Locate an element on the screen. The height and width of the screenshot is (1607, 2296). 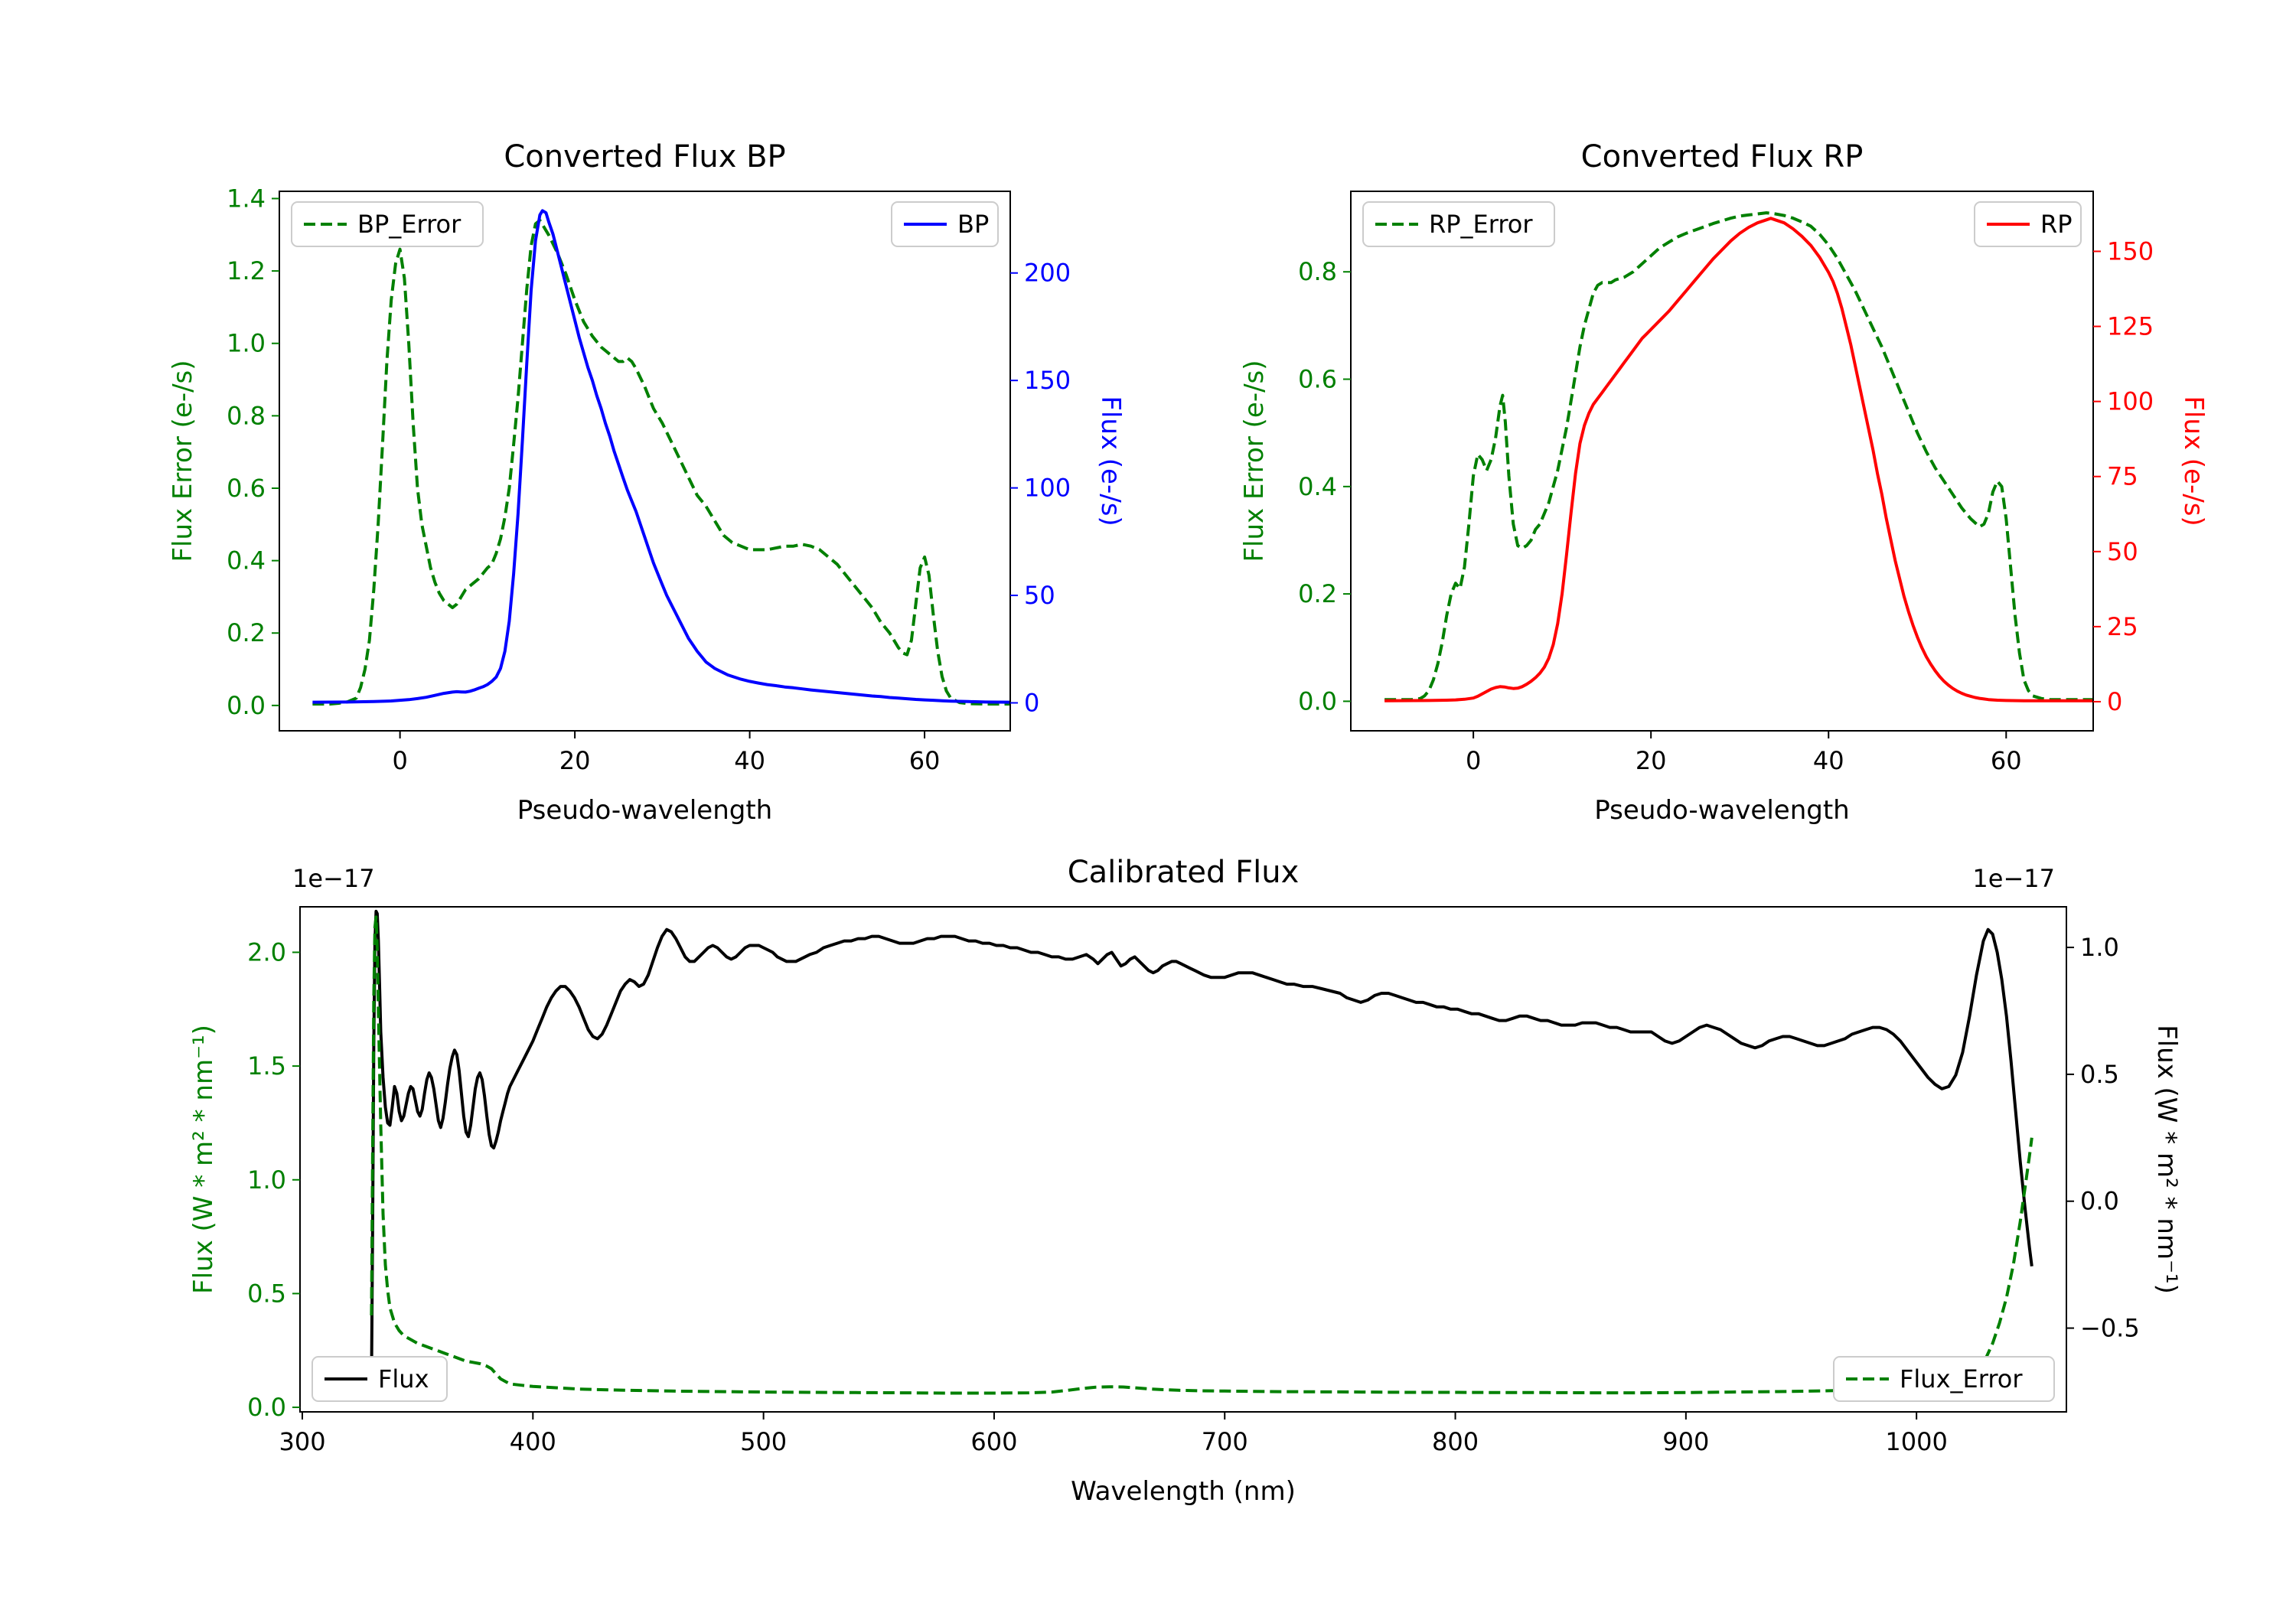
x-tick-label: 800 is located at coordinates (1455, 1441).